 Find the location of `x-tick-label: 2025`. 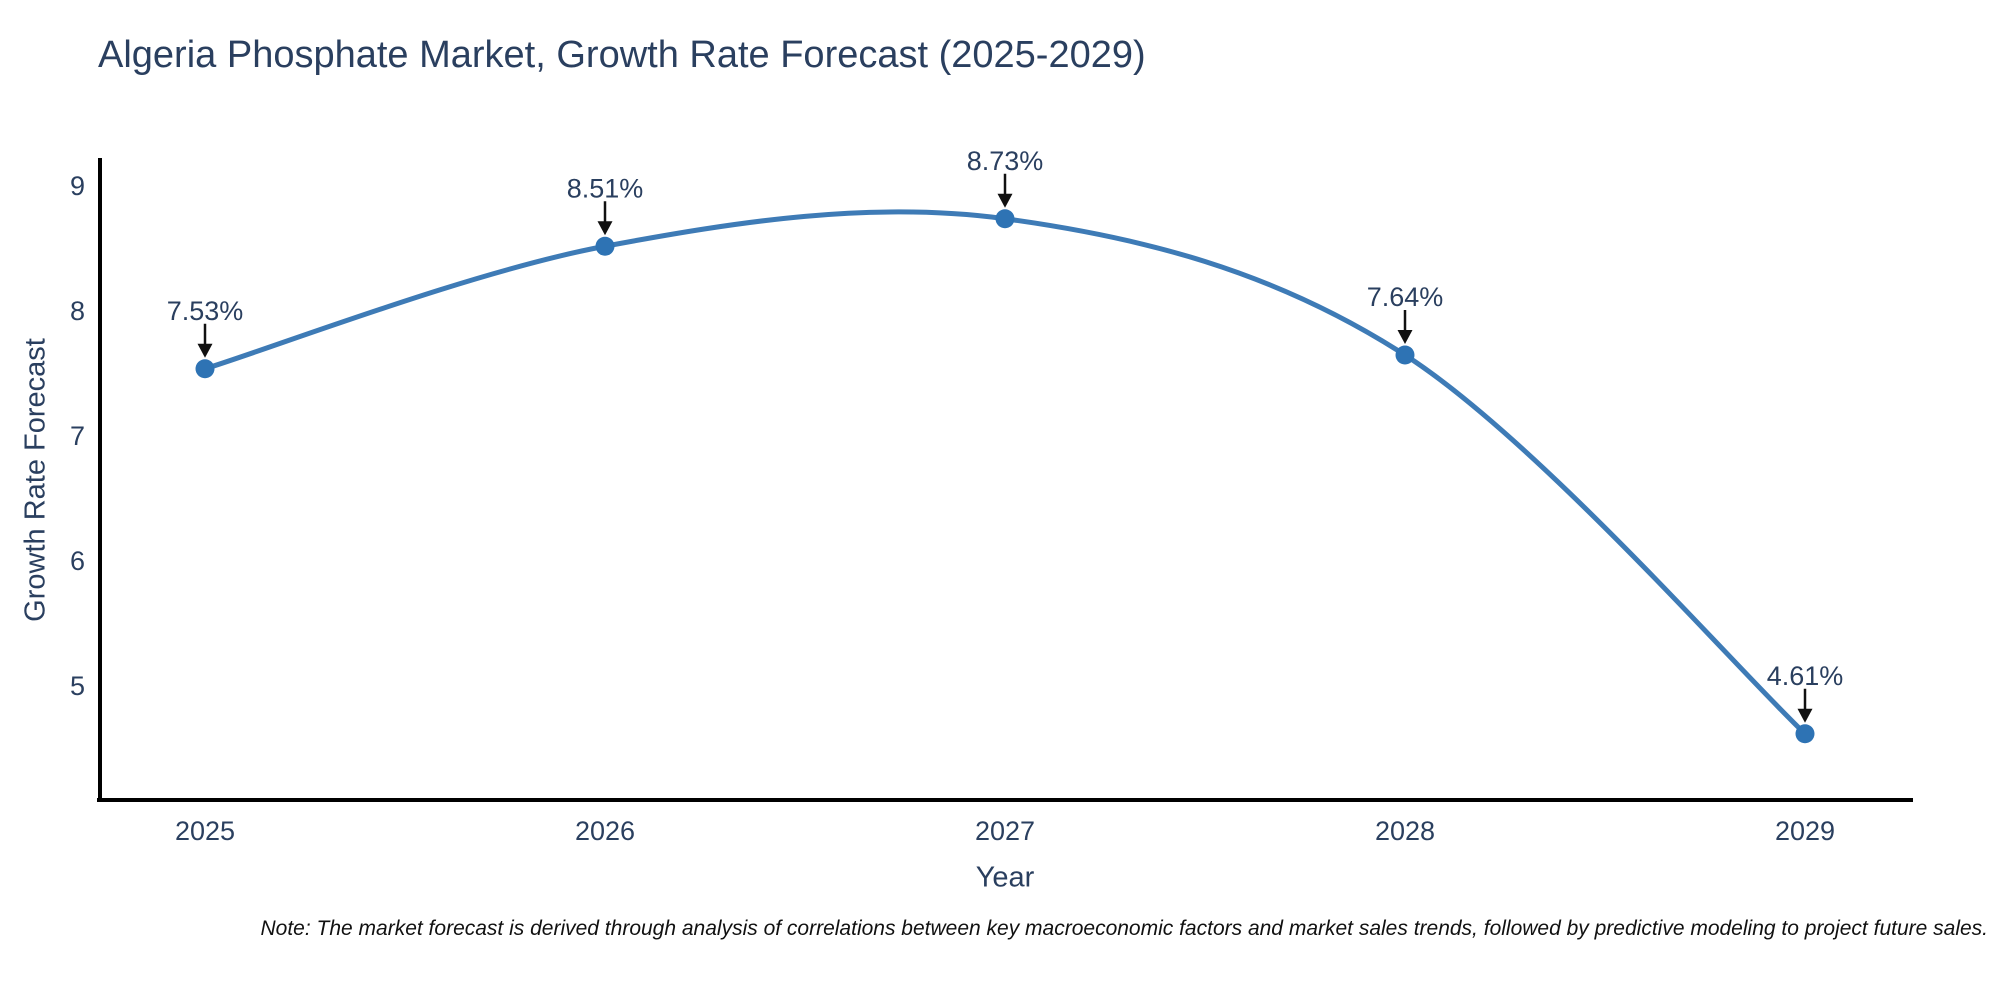

x-tick-label: 2025 is located at coordinates (205, 831).